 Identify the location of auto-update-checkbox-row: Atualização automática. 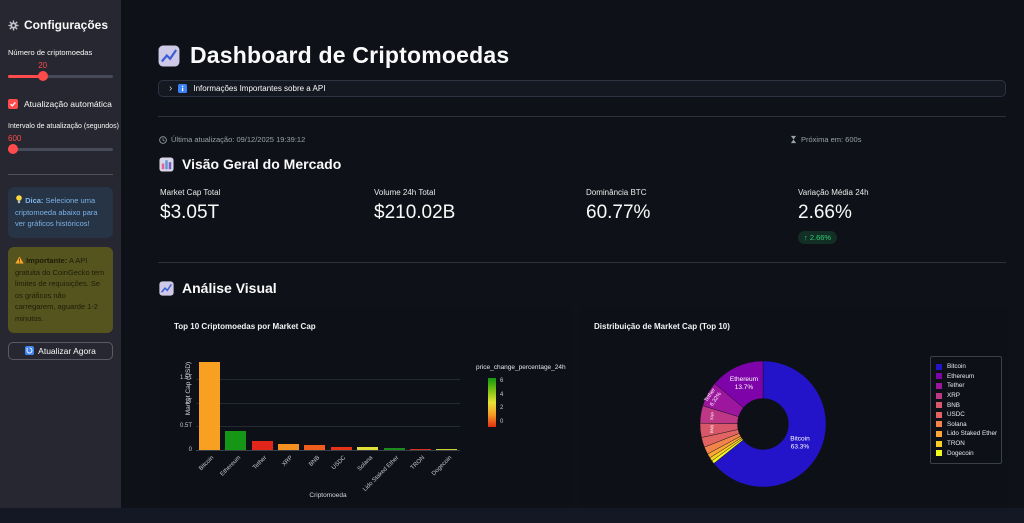
(60, 104).